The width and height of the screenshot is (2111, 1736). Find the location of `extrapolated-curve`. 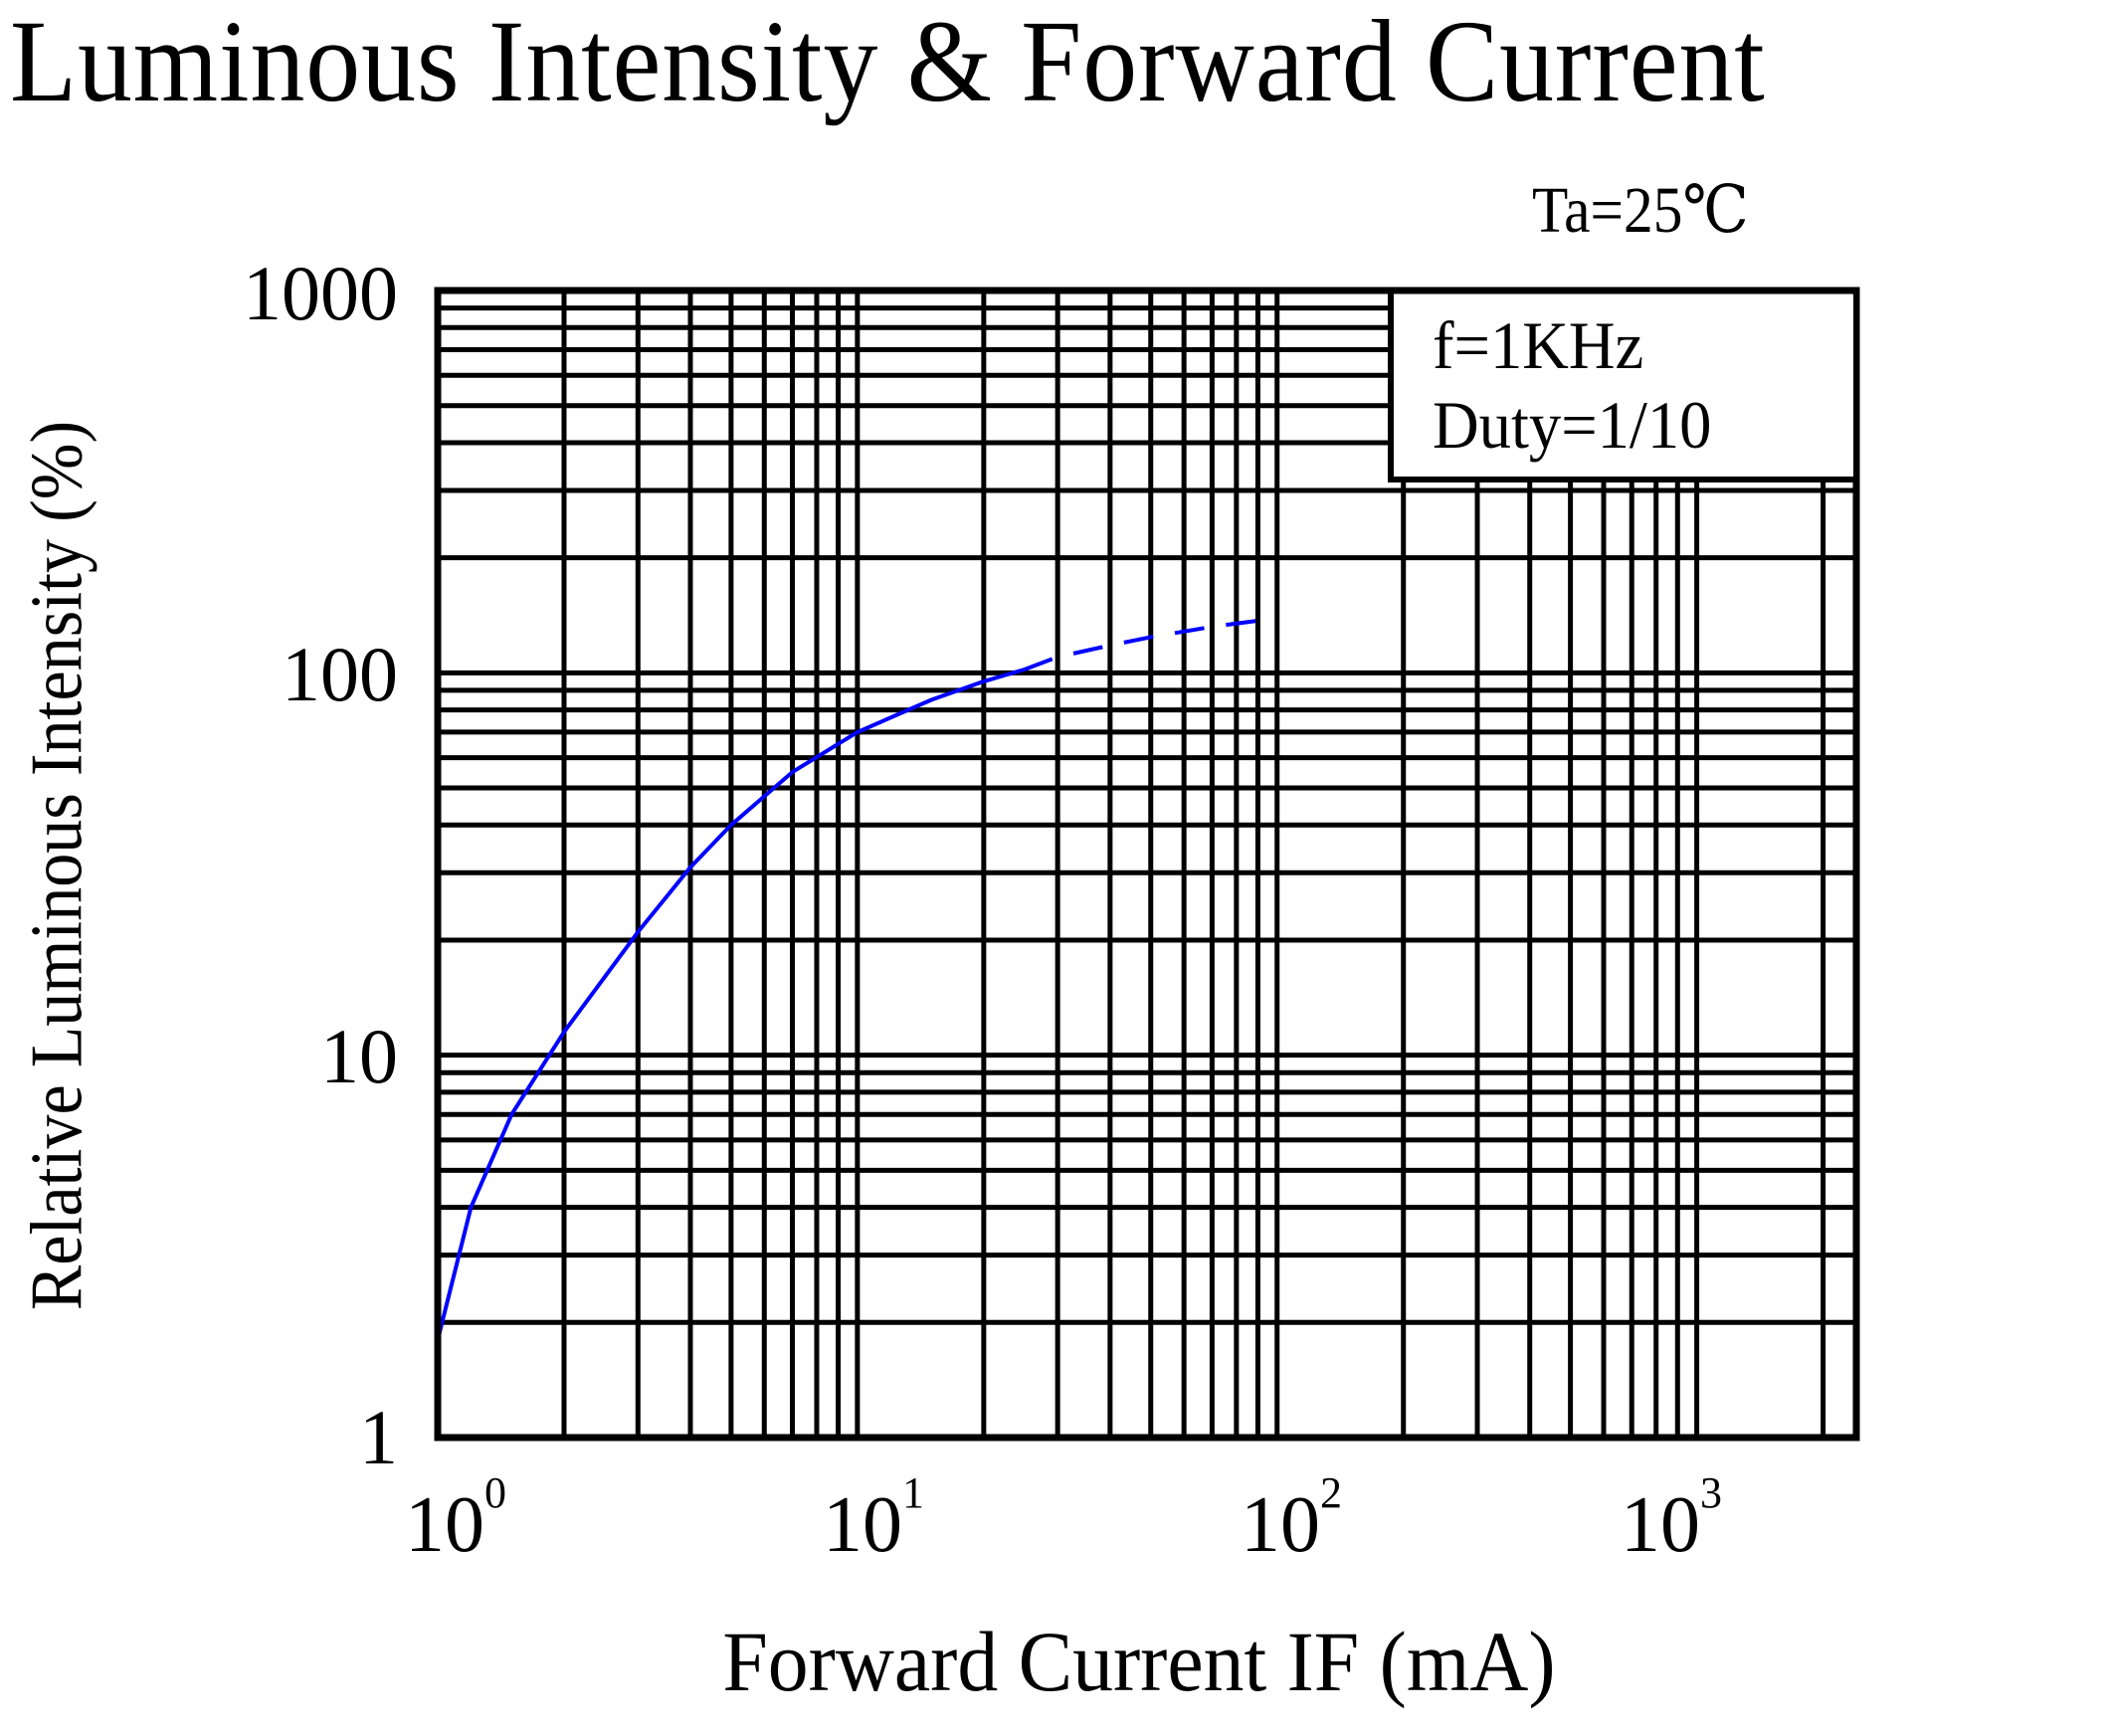

extrapolated-curve is located at coordinates (1150, 644).